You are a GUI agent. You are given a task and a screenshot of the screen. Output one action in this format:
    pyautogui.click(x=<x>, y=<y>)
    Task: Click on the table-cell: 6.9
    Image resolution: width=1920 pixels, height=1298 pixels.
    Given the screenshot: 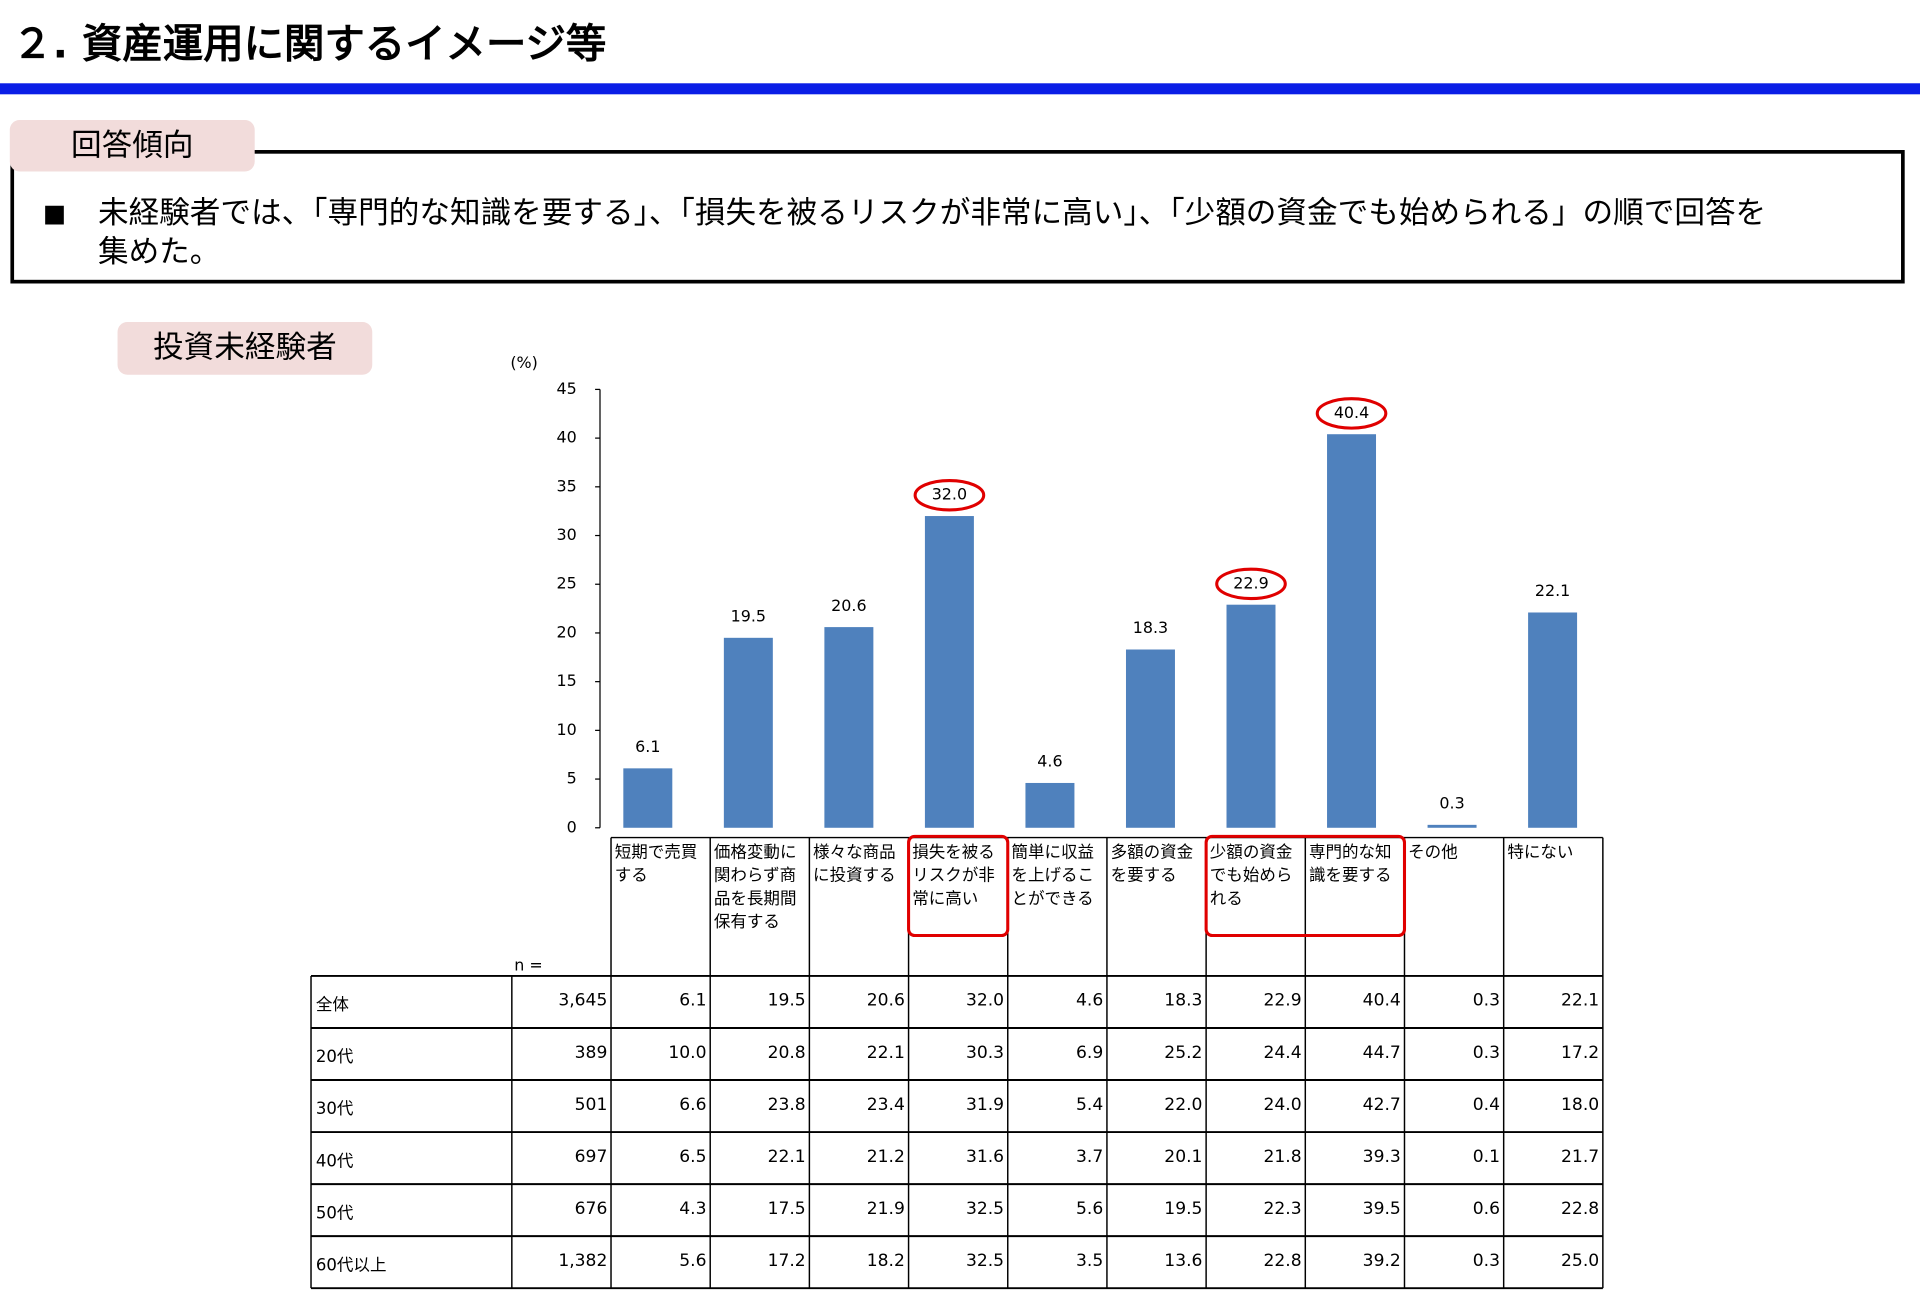 What is the action you would take?
    pyautogui.click(x=1089, y=1053)
    